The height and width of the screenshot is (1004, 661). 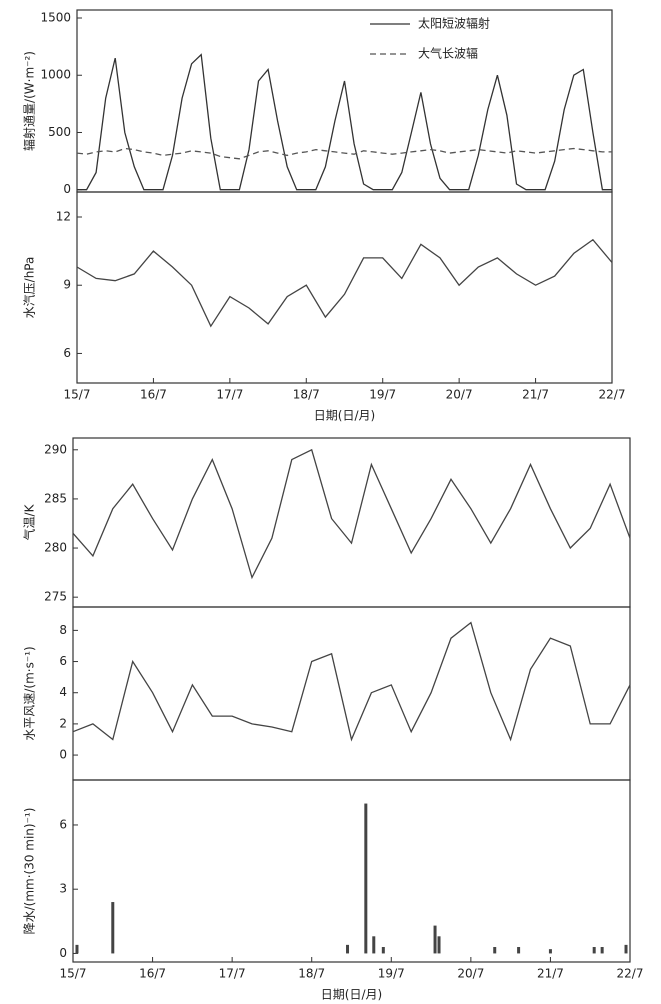 I want to click on legend-label: 太阳短波辐射, so click(x=454, y=23).